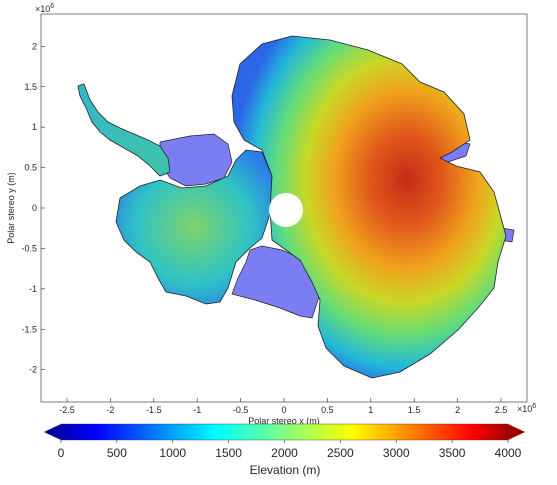  What do you see at coordinates (284, 421) in the screenshot?
I see `x-axis-label: Polar stereo x (m)` at bounding box center [284, 421].